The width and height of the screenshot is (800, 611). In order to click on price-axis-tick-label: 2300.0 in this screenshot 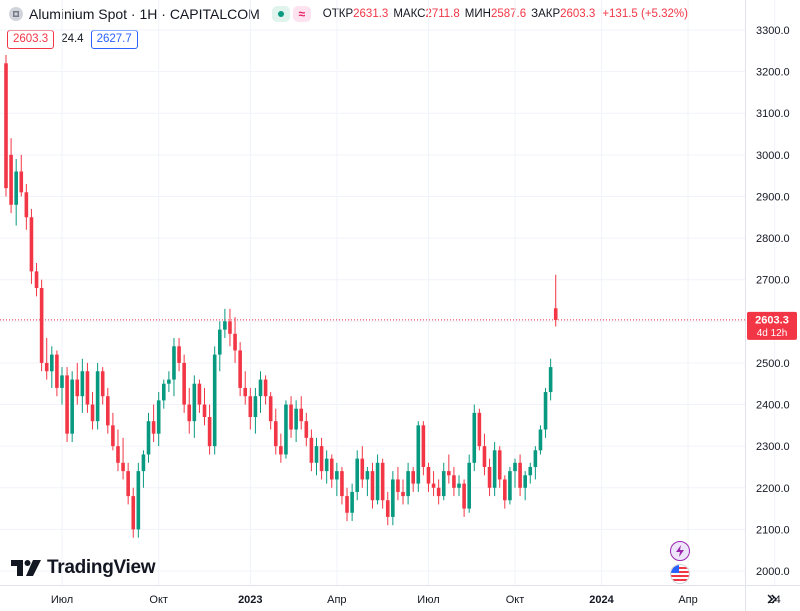, I will do `click(773, 447)`.